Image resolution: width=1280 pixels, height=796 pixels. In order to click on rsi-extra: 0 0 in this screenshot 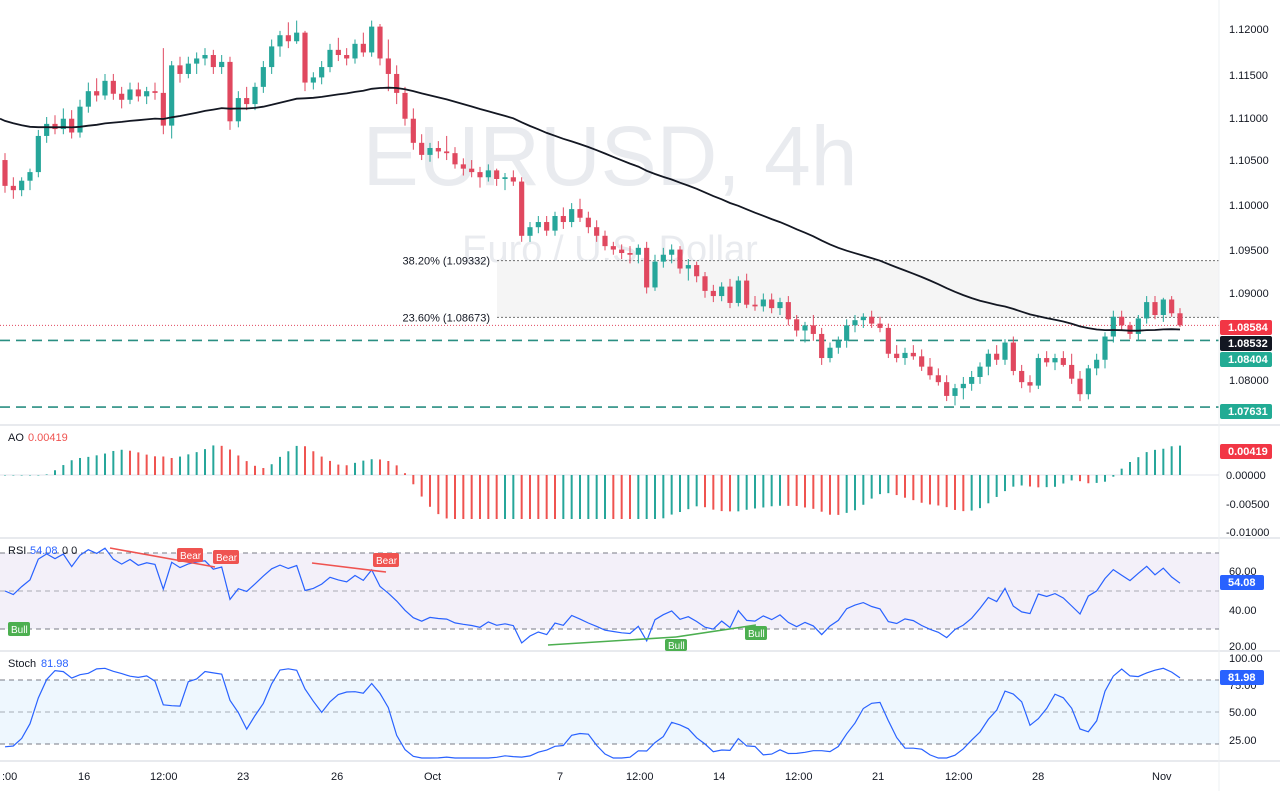, I will do `click(69, 551)`.